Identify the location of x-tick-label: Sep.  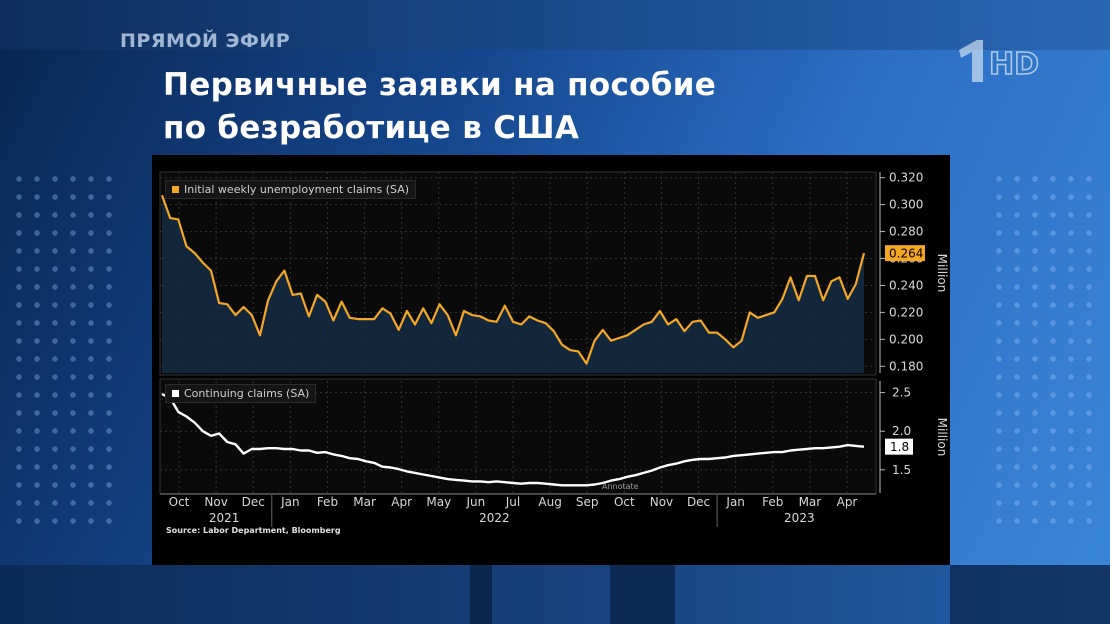
(587, 502).